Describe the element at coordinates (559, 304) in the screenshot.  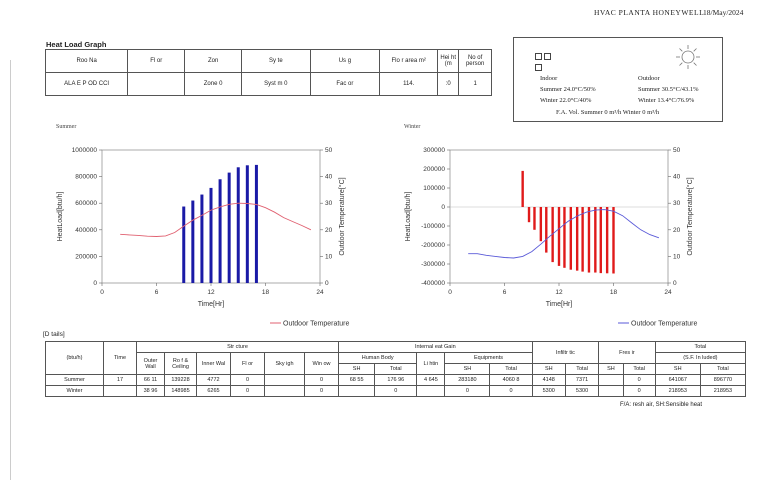
I see `x-axis-label: Time[Hr]` at that location.